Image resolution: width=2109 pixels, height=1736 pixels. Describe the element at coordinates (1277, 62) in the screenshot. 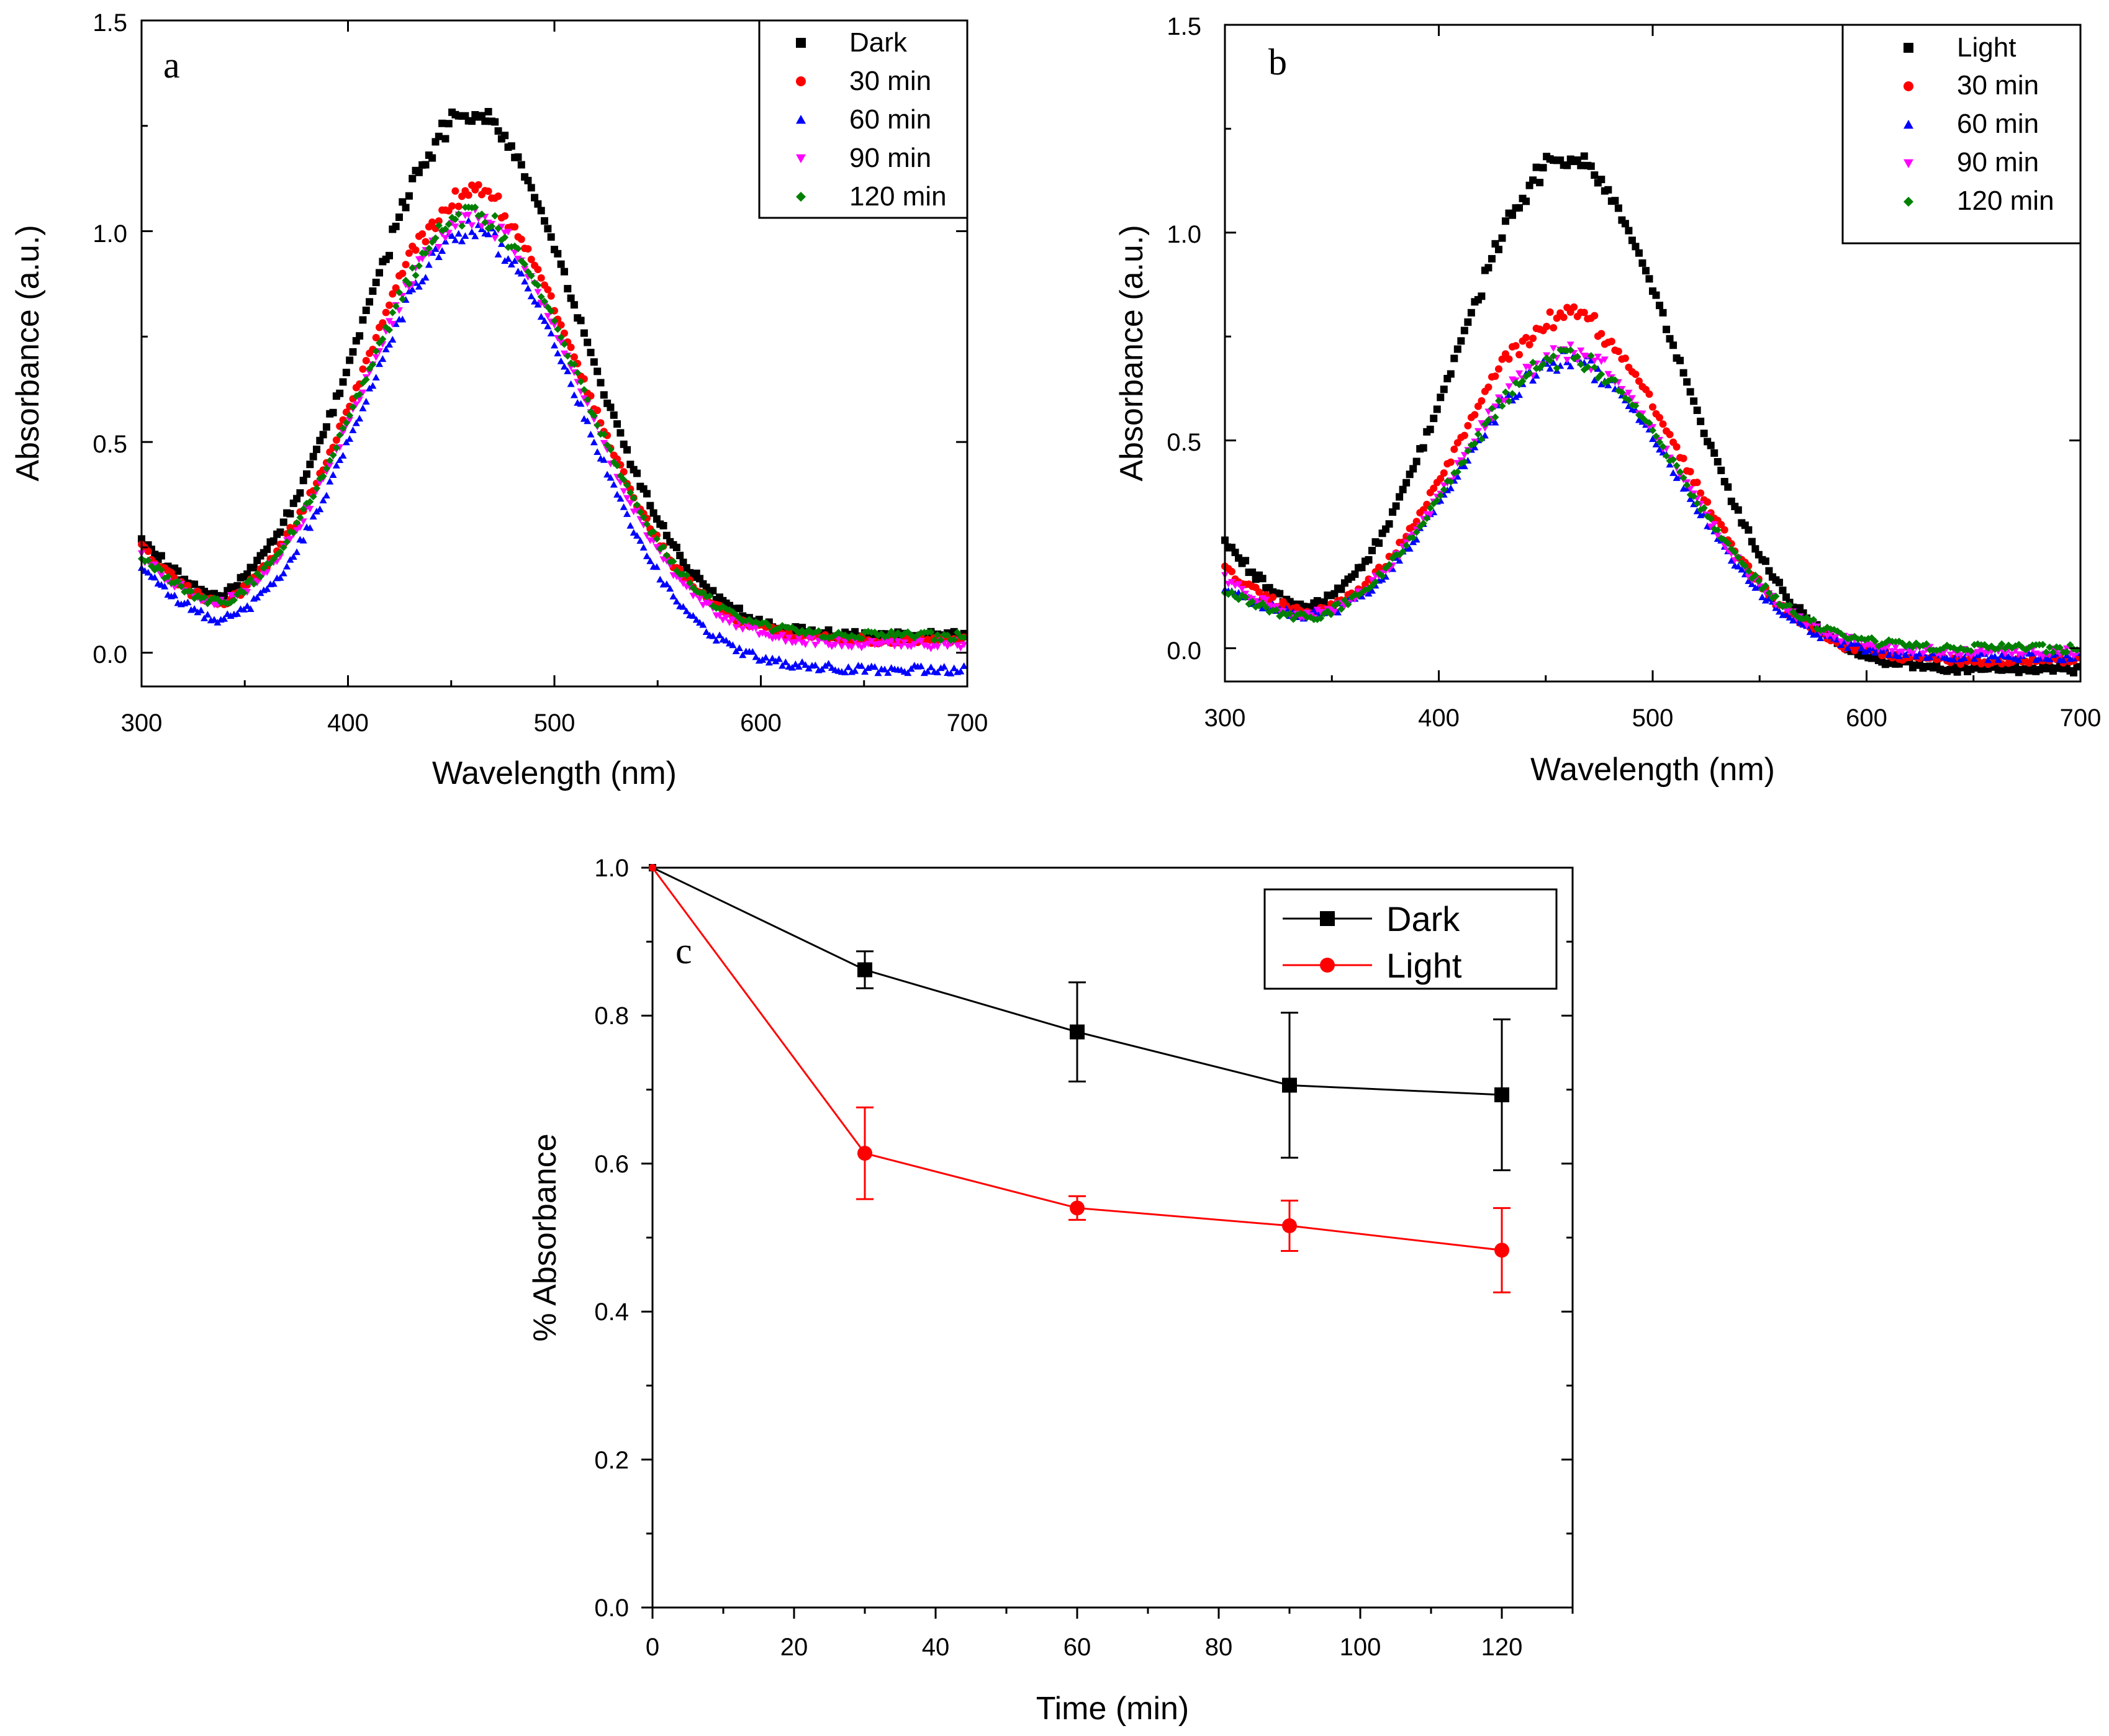

I see `panel-b-letter: b` at that location.